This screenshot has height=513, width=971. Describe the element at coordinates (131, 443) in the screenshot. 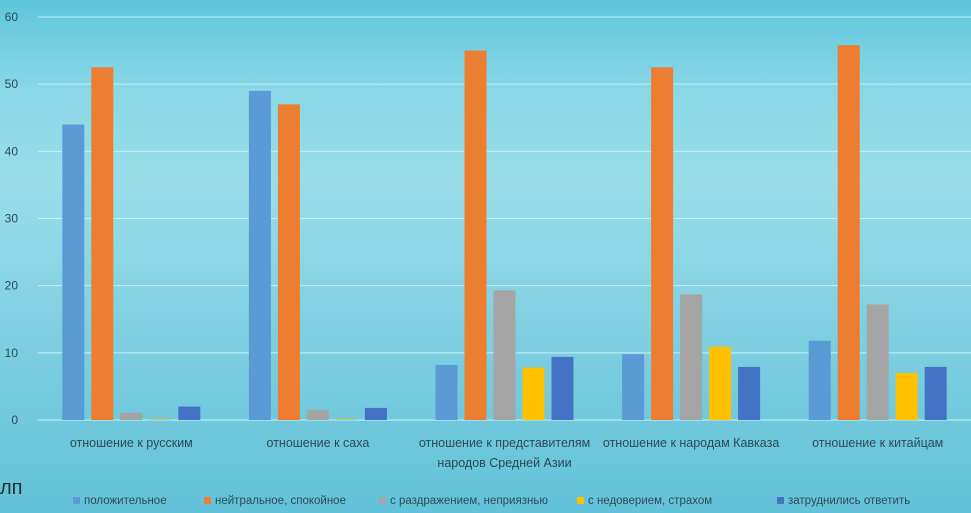

I see `category-label: отношение к русским` at that location.